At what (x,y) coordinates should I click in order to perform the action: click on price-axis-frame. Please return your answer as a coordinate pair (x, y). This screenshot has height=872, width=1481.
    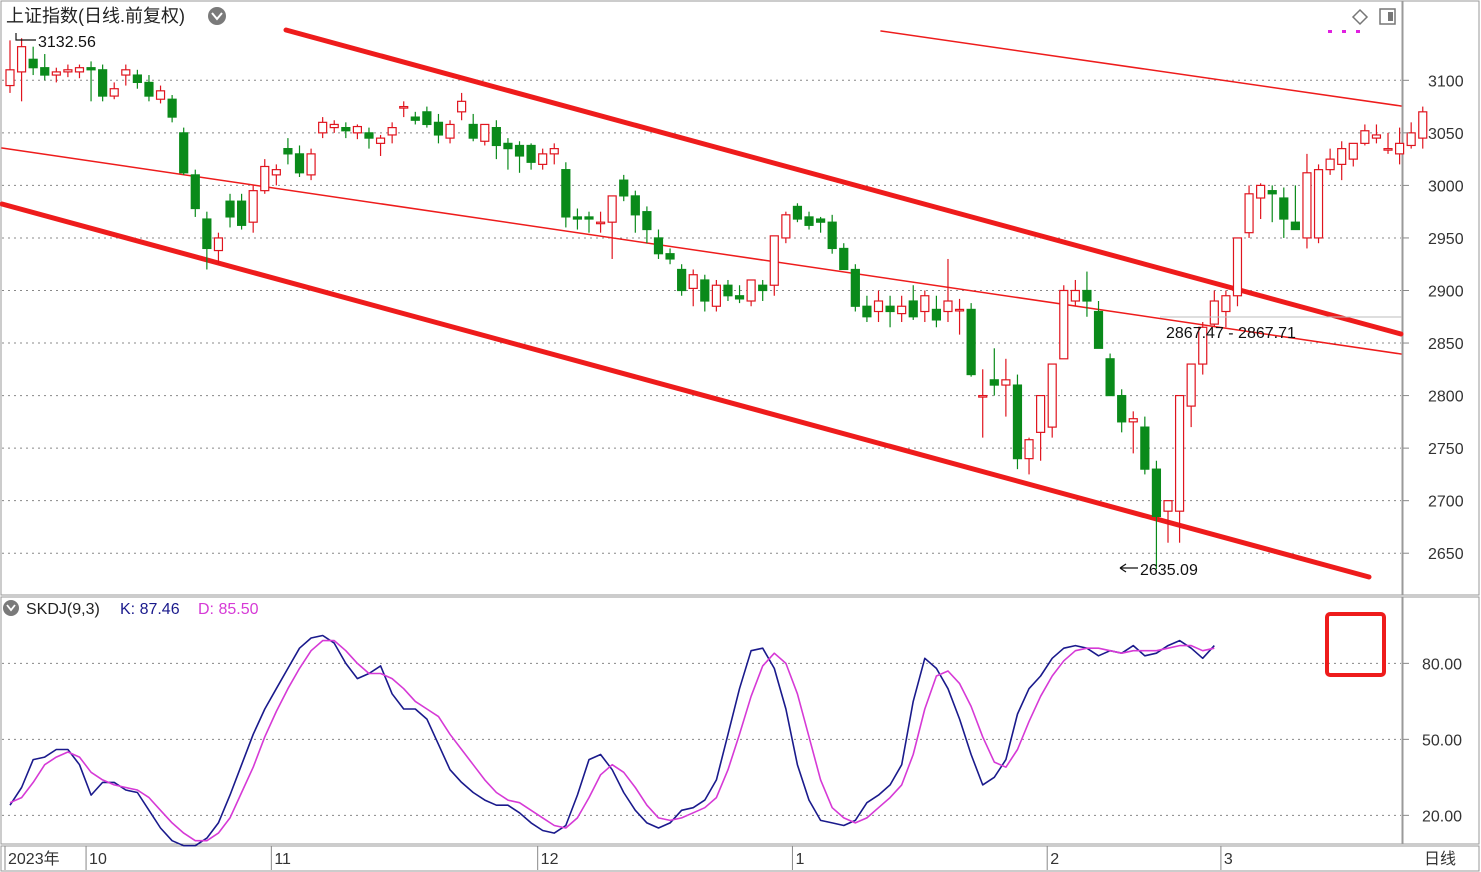
    Looking at the image, I should click on (1441, 298).